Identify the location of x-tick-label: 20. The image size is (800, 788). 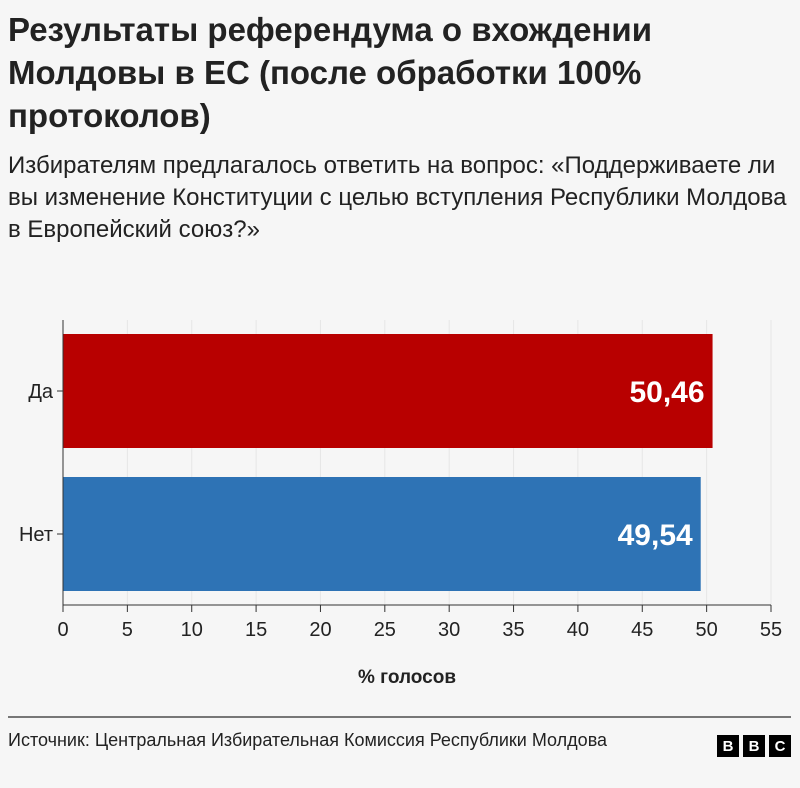
(320, 630).